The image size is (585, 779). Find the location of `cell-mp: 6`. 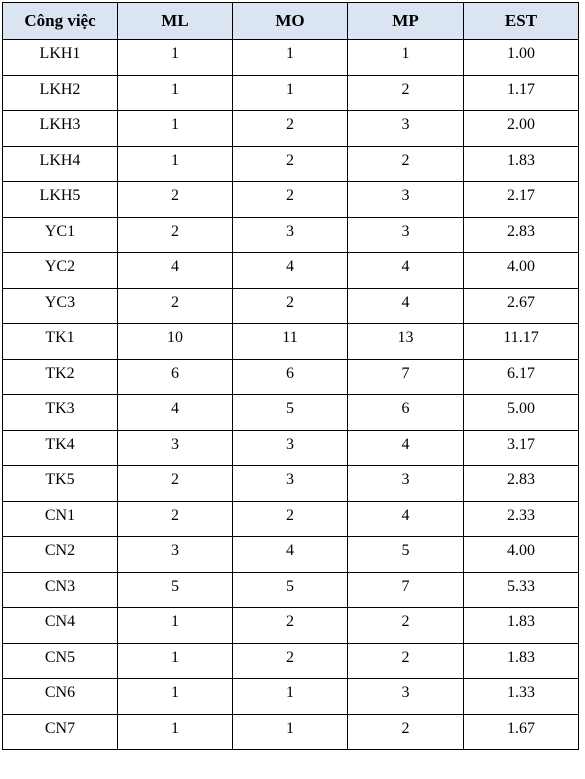

cell-mp: 6 is located at coordinates (405, 412).